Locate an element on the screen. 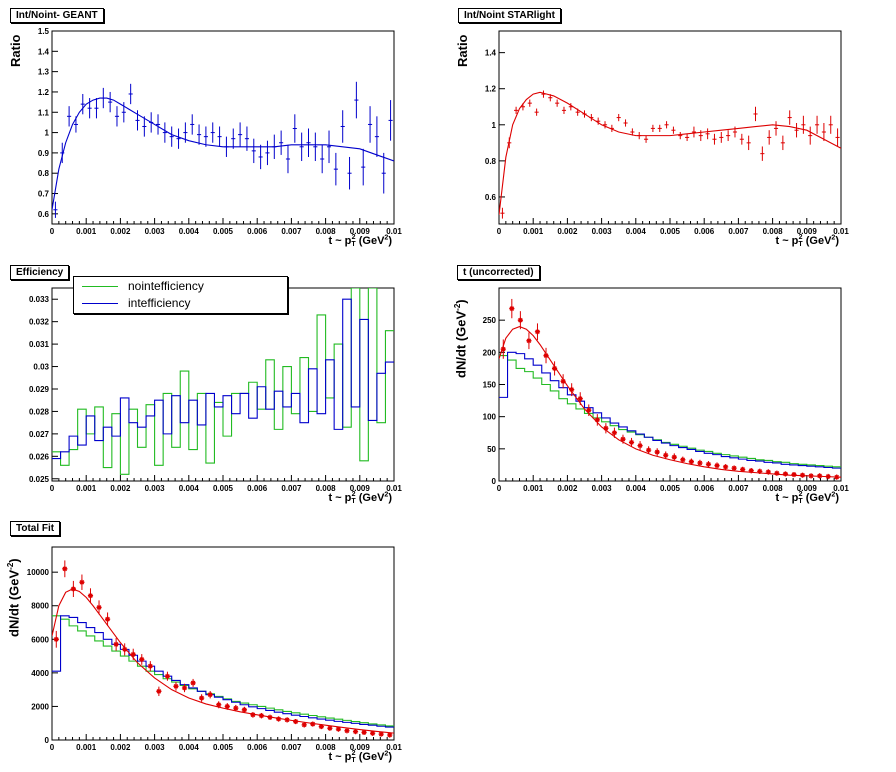 The width and height of the screenshot is (896, 772). legend-label: intefficiency is located at coordinates (159, 303).